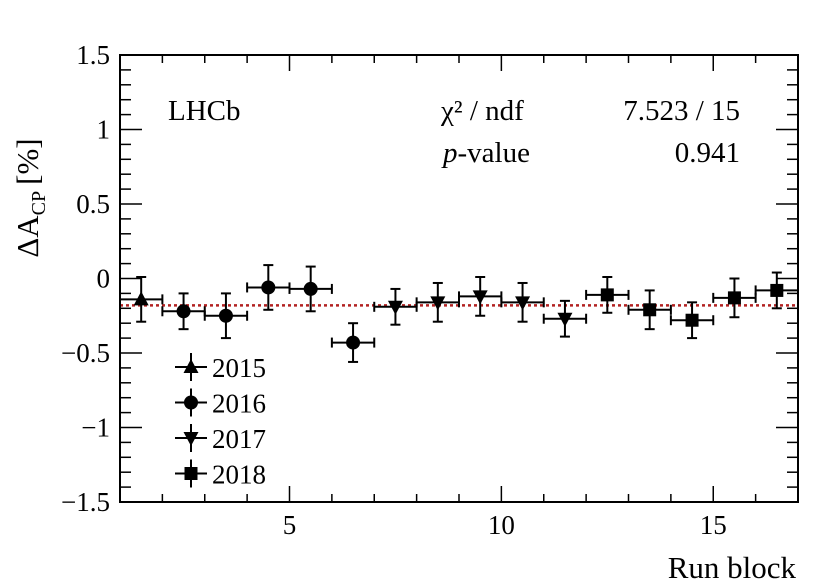 The image size is (826, 588). I want to click on pvalue-label-italic: p, so click(449, 153).